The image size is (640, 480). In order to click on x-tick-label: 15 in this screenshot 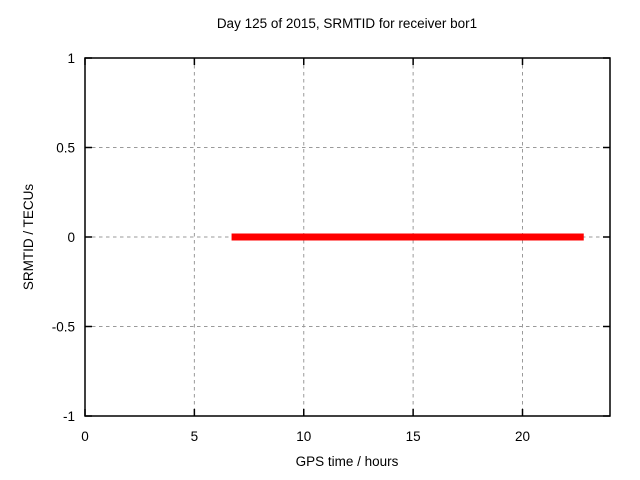, I will do `click(413, 436)`.